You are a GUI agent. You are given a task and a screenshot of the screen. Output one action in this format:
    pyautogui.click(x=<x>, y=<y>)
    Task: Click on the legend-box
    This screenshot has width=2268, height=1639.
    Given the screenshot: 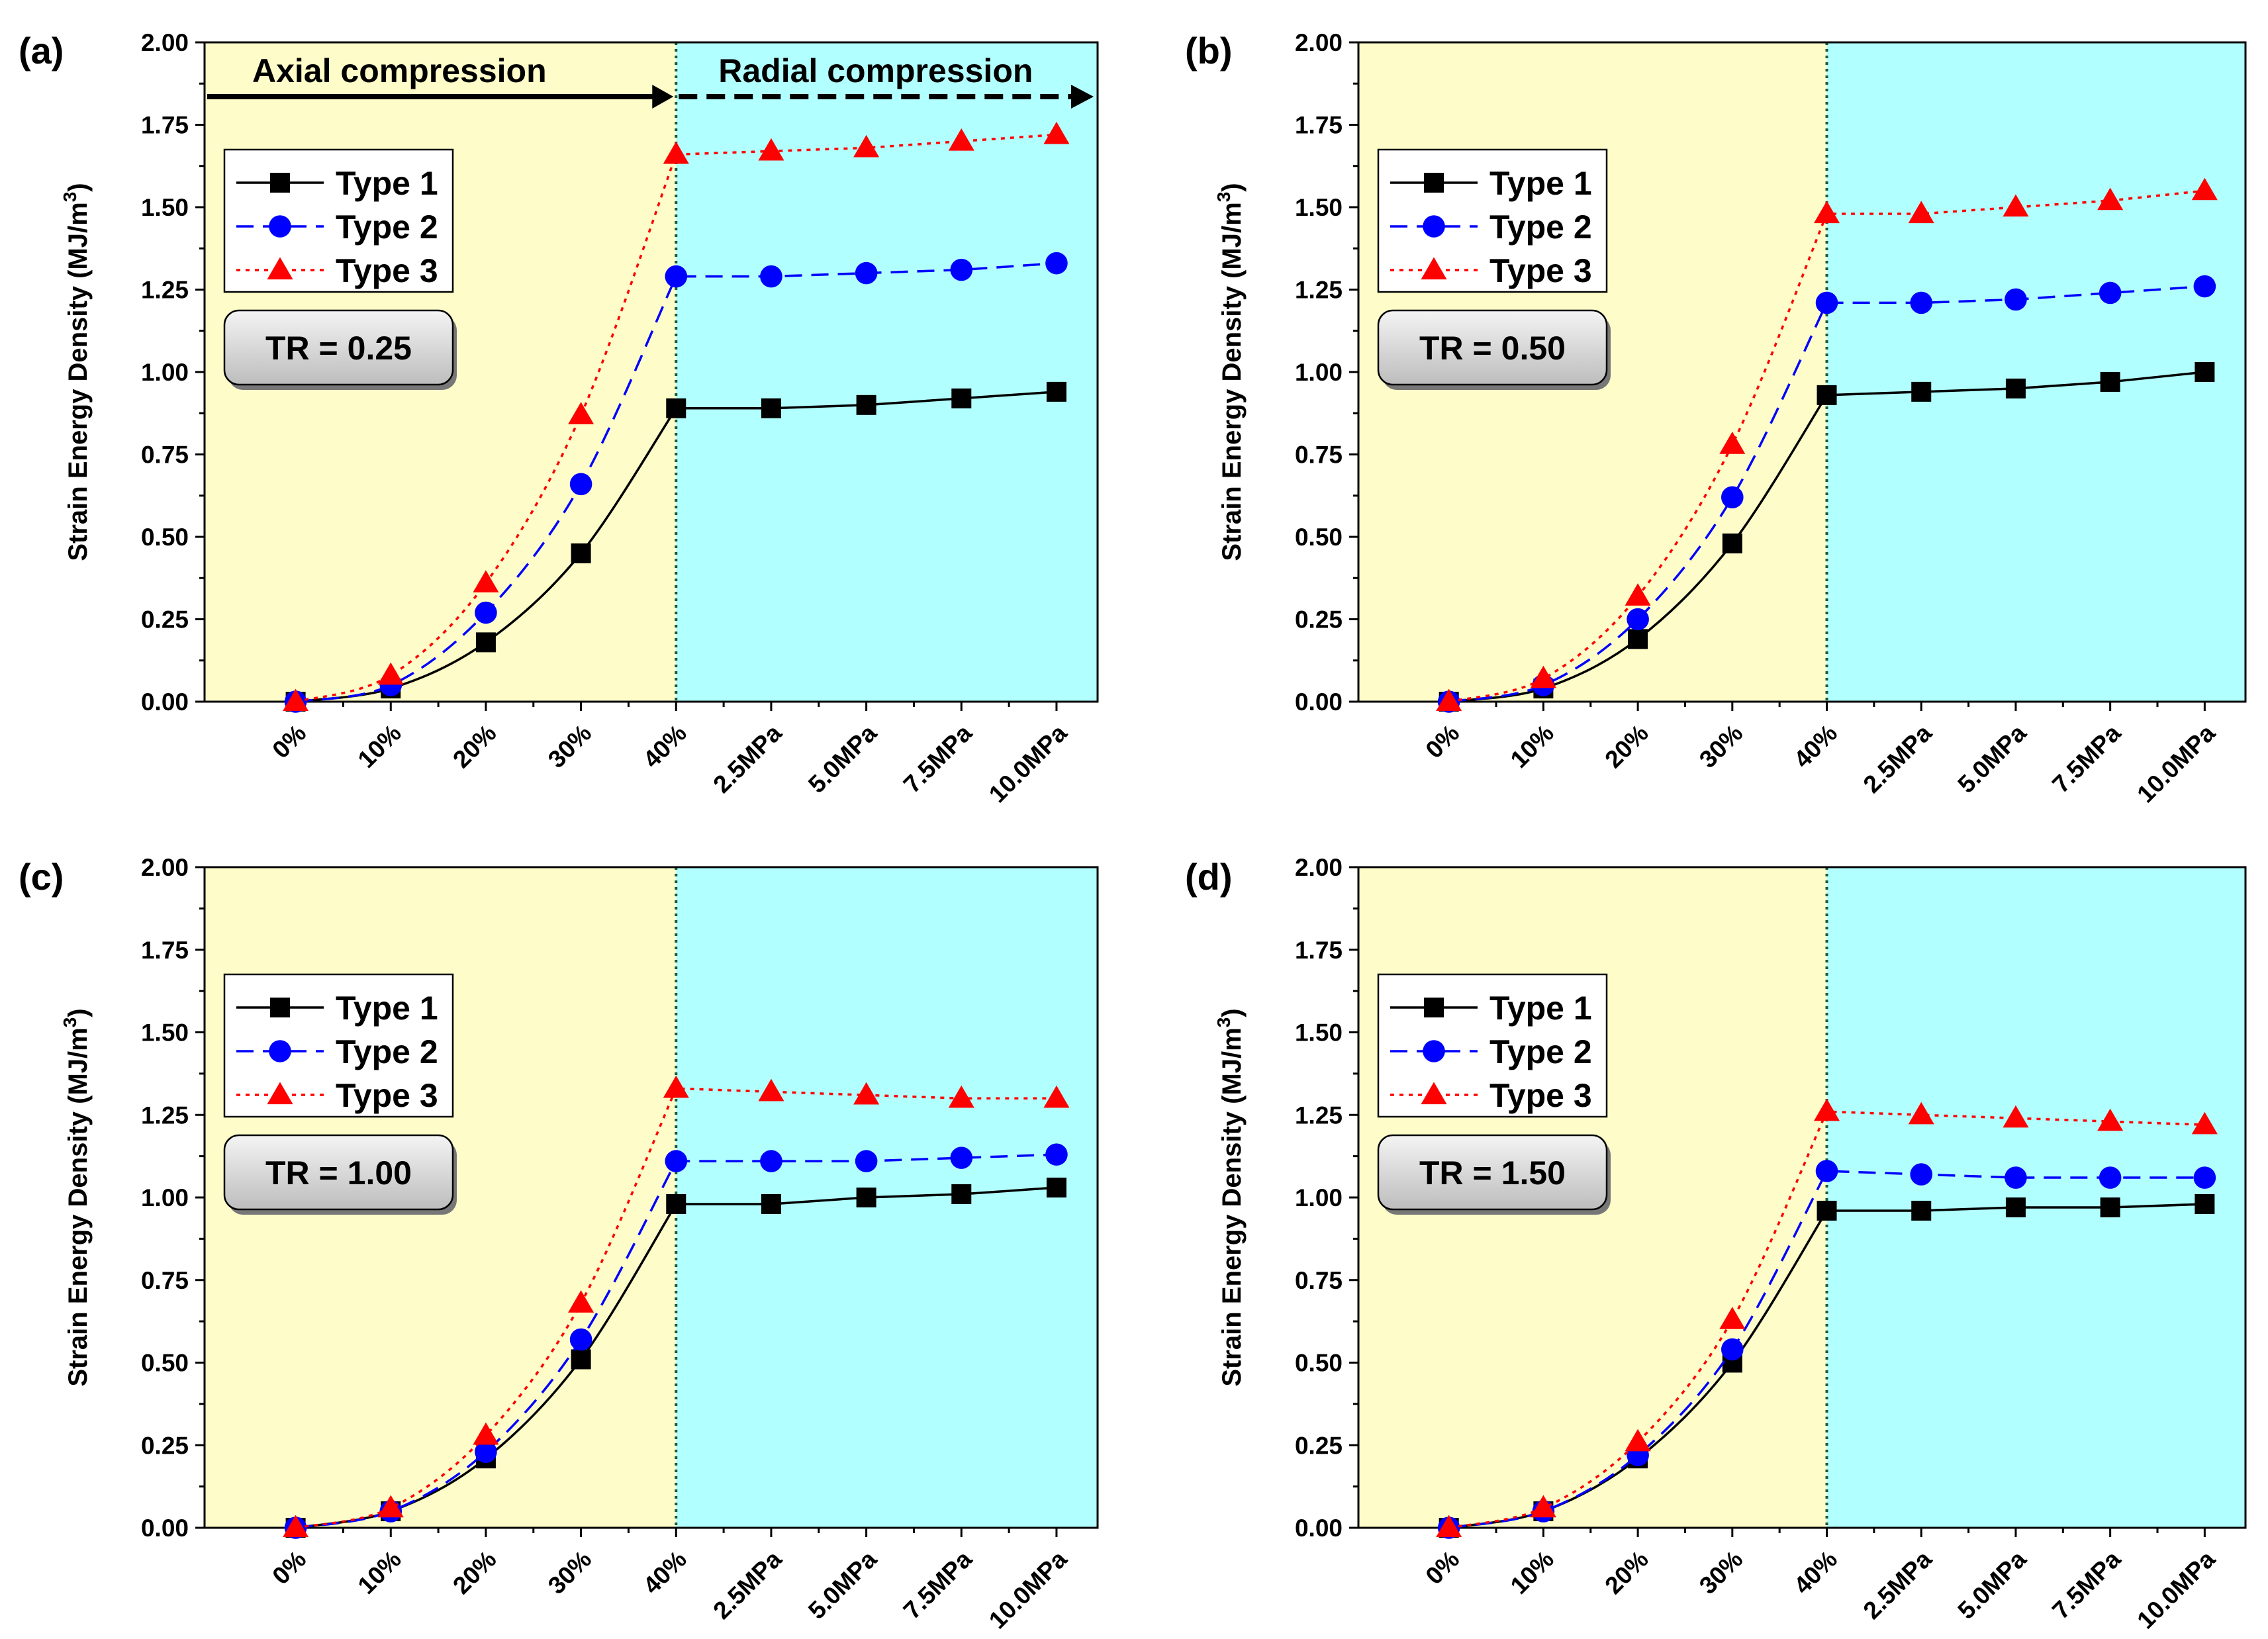 What is the action you would take?
    pyautogui.click(x=1493, y=1045)
    